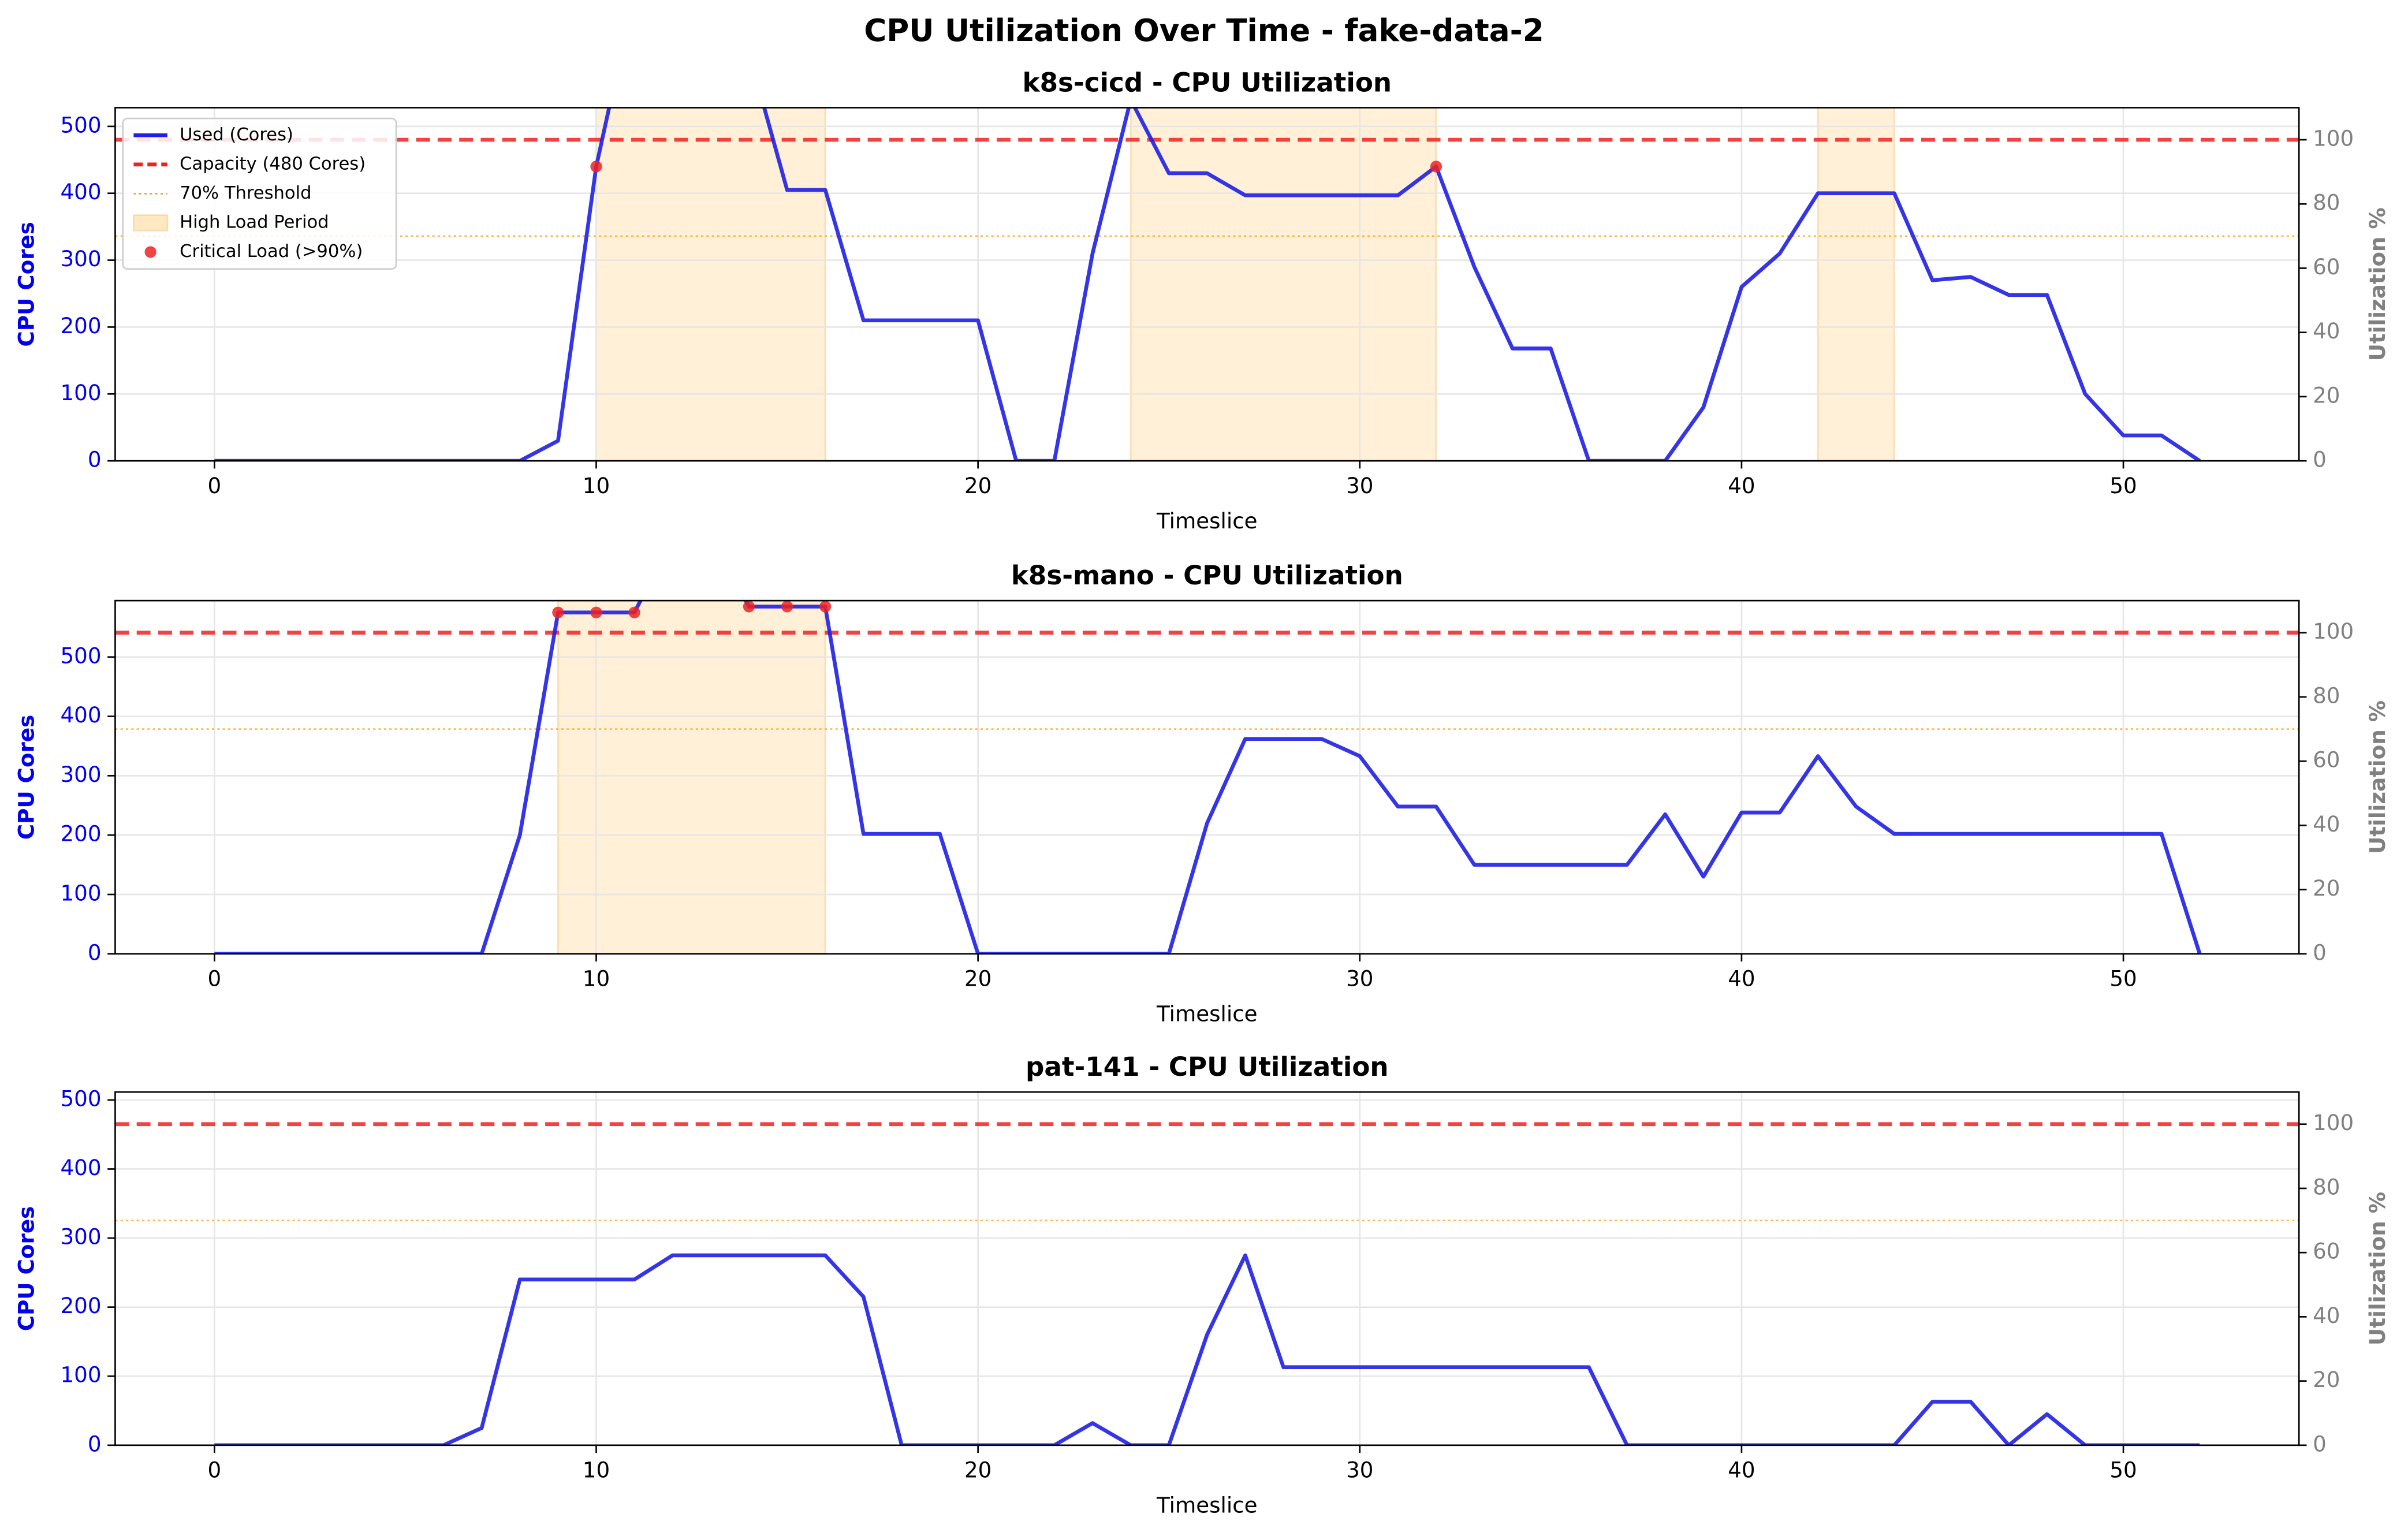 This screenshot has width=2408, height=1536. Describe the element at coordinates (254, 222) in the screenshot. I see `legend-label: High Load Period` at that location.